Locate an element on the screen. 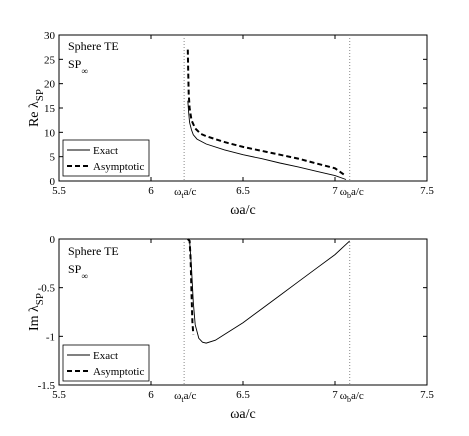  y-tick-label: 20 is located at coordinates (50, 85).